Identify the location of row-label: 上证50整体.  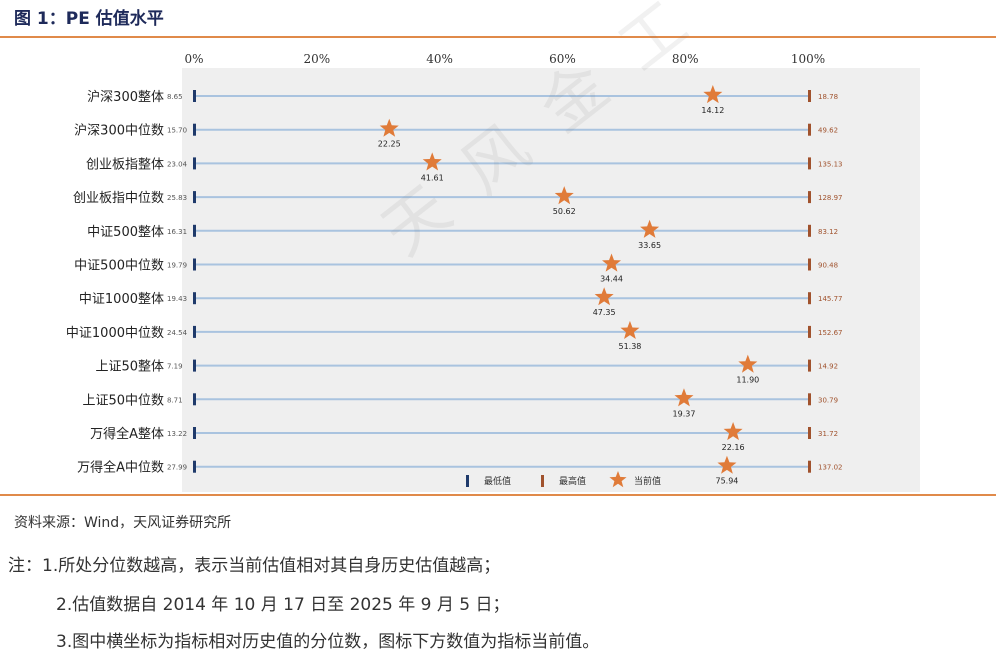
(129, 367).